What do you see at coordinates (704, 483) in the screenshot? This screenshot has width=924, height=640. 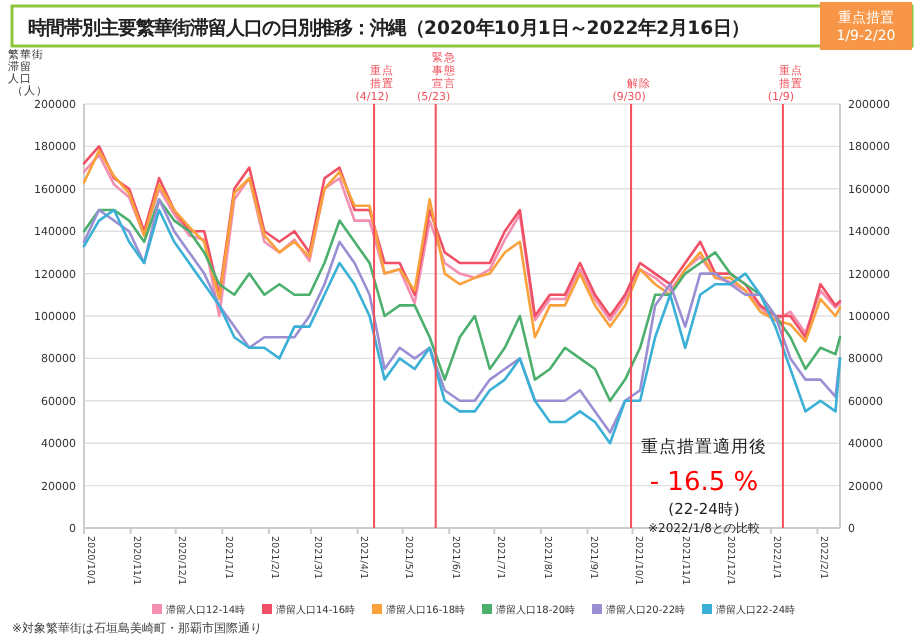 I see `annotation: - 16.5 %` at bounding box center [704, 483].